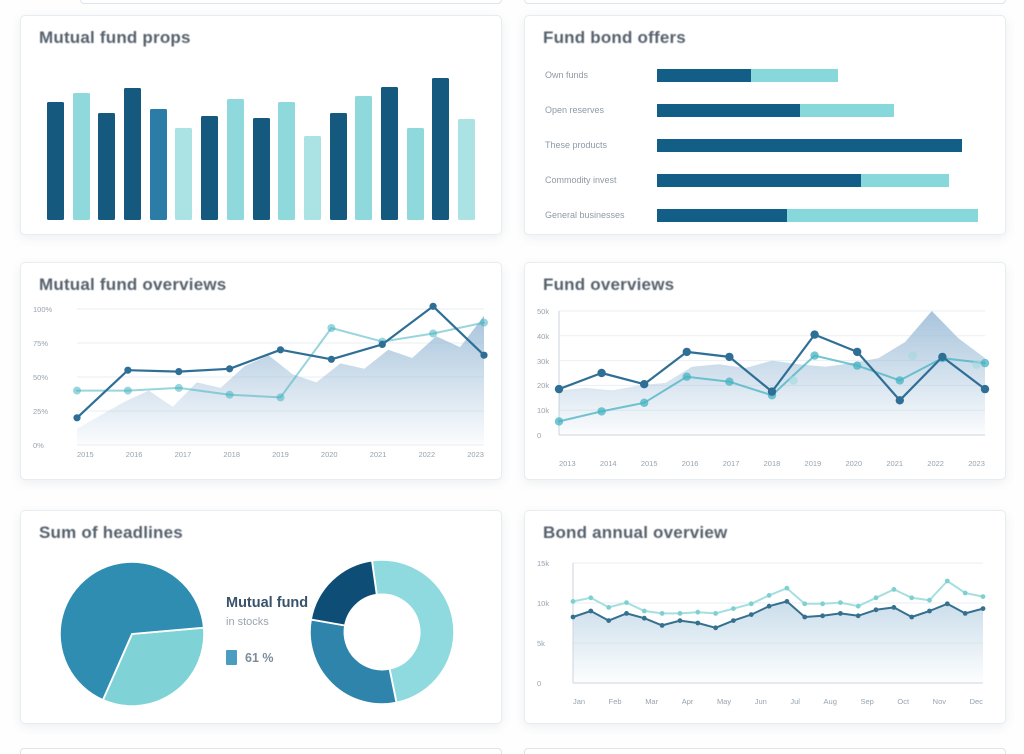 This screenshot has height=754, width=1024. I want to click on y-axis-tick: 75%, so click(41, 343).